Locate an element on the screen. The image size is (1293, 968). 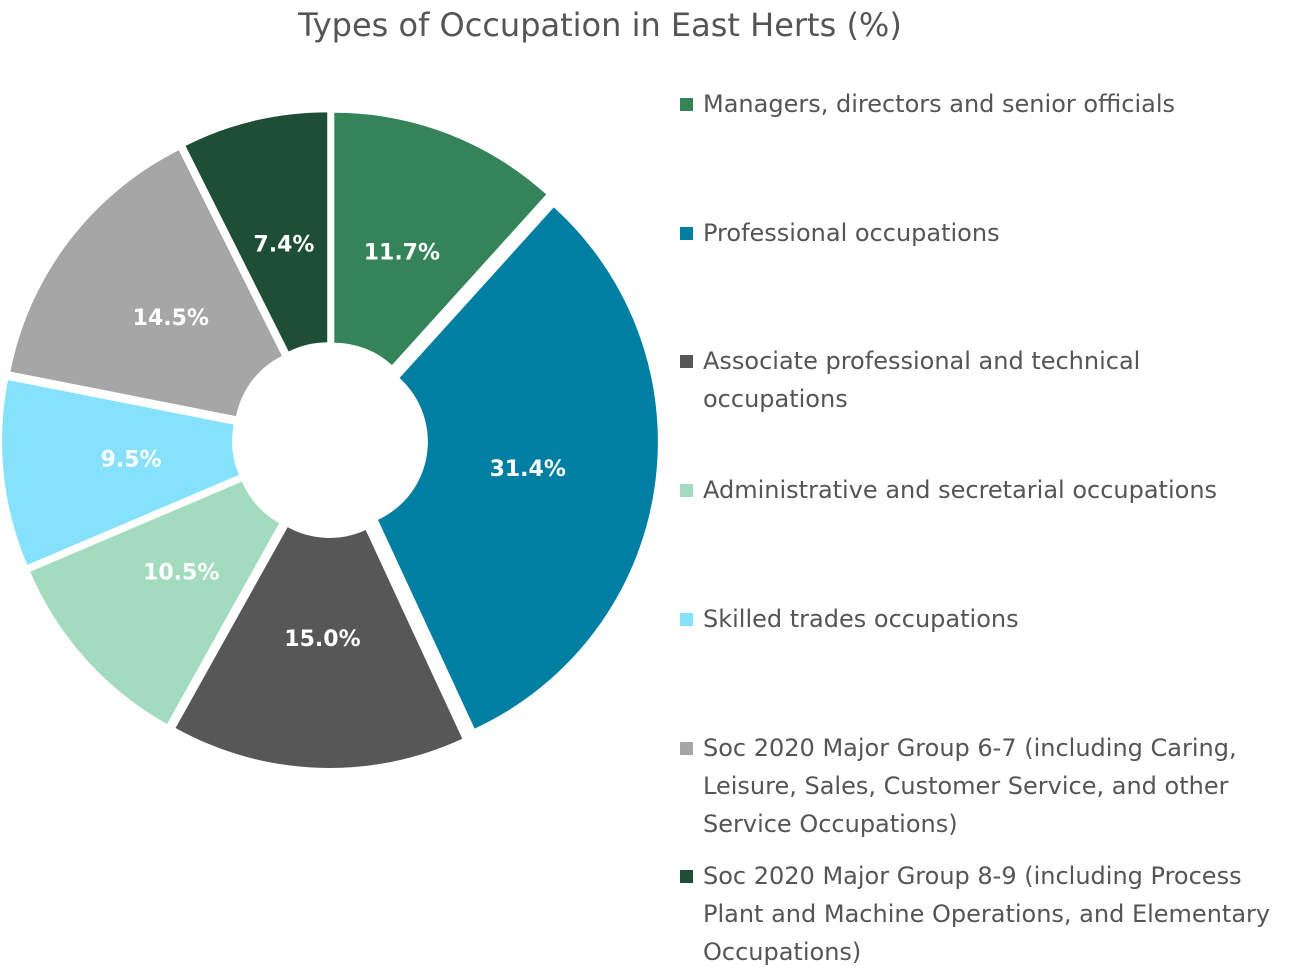
data-label: 11.7% is located at coordinates (402, 252).